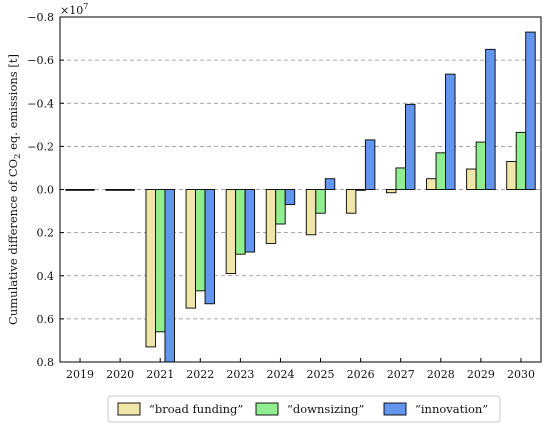  Describe the element at coordinates (321, 374) in the screenshot. I see `x-tick-label: 2025` at that location.